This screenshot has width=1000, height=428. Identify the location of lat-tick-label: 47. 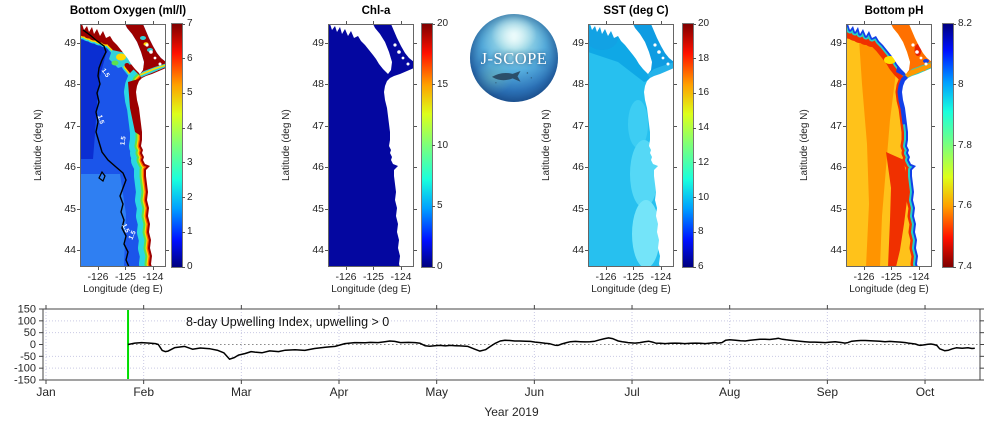
(578, 125).